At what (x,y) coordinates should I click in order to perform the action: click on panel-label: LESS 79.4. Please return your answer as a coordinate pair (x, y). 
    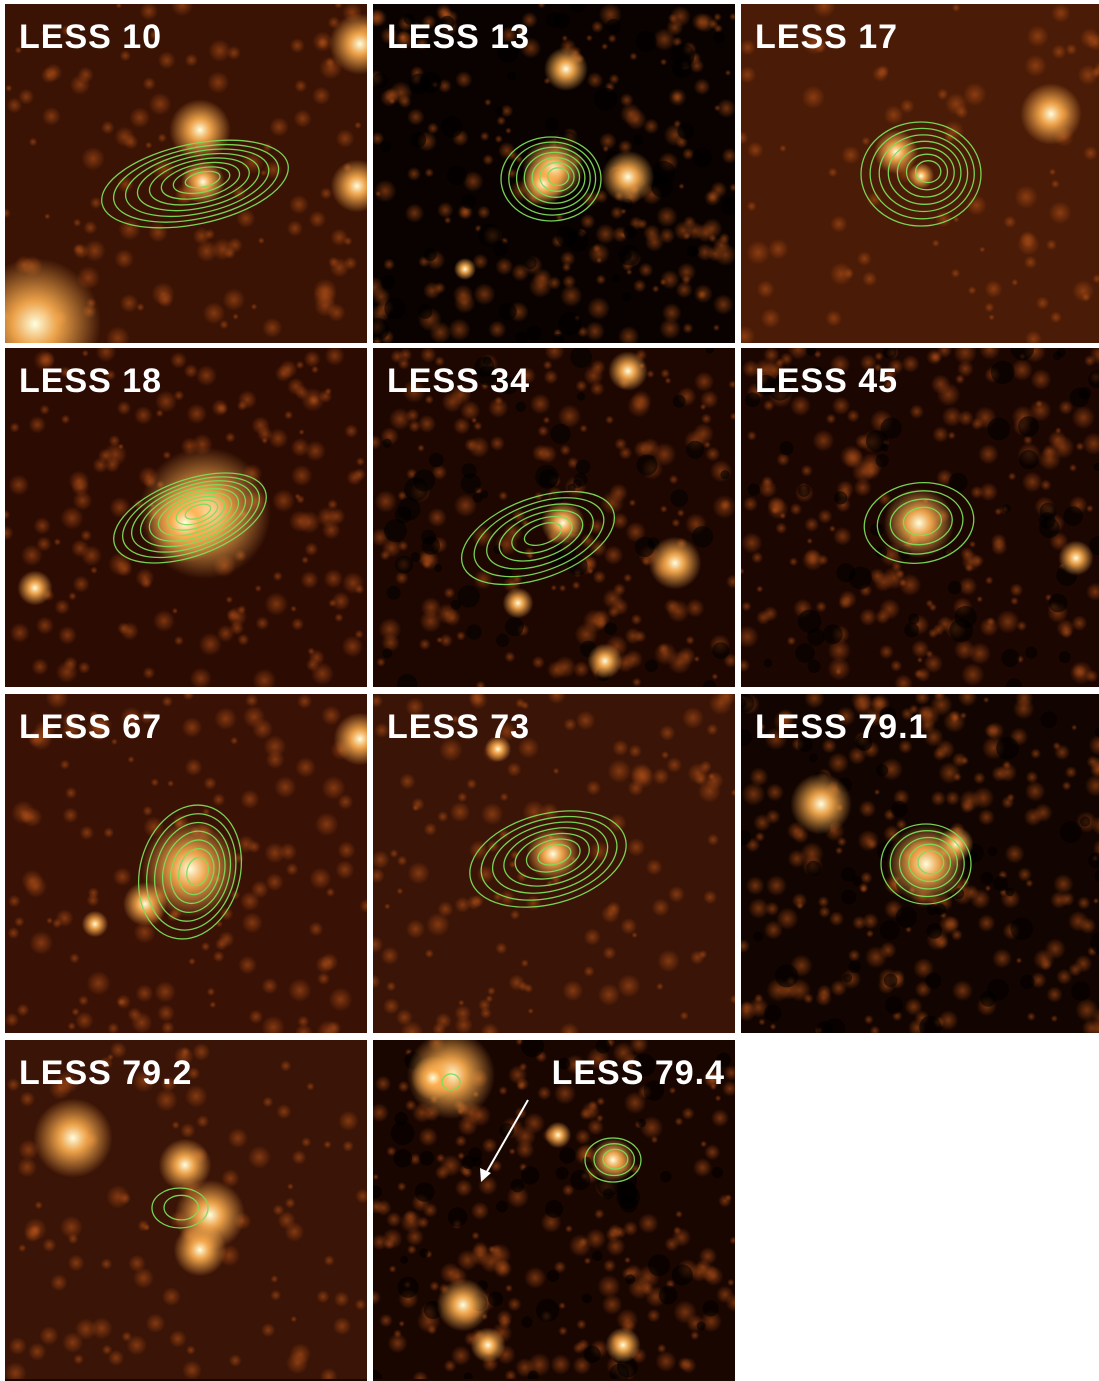
    Looking at the image, I should click on (638, 1073).